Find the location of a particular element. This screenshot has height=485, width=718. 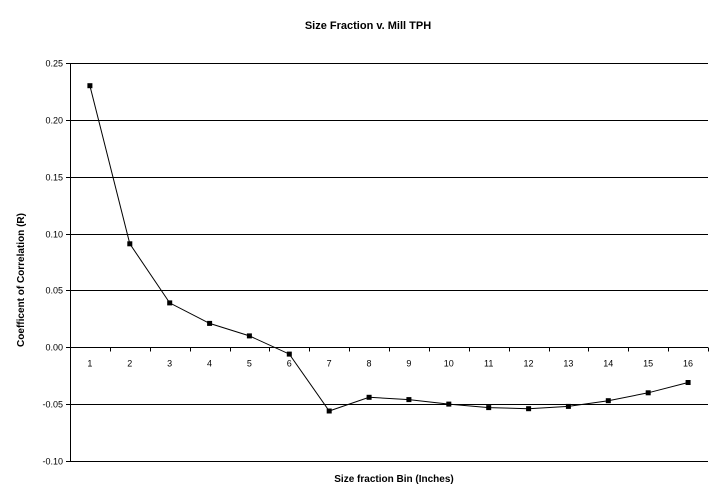

y-tick-label: -0.05 is located at coordinates (52, 405).